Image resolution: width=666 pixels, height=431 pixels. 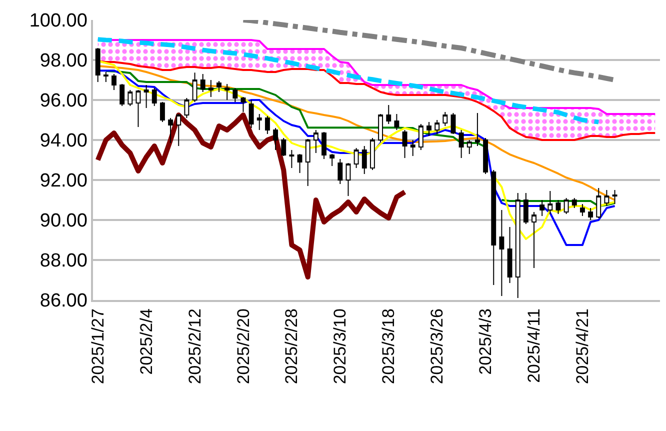 I want to click on y-tick-label: 98.00, so click(x=64, y=61).